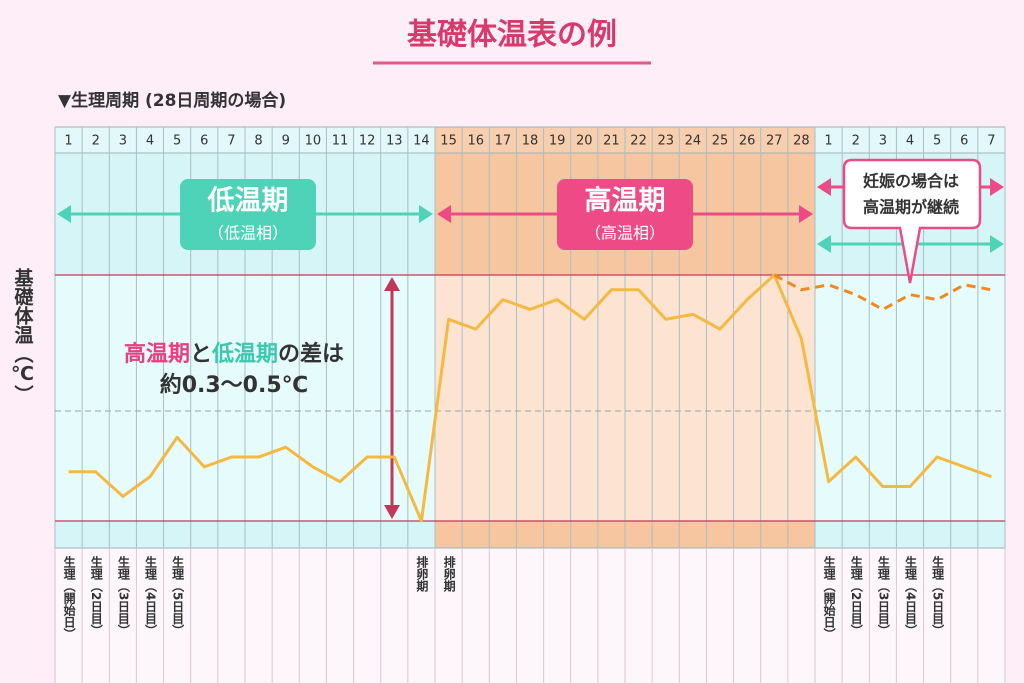 Image resolution: width=1024 pixels, height=683 pixels. I want to click on x-tick-label: 9, so click(286, 141).